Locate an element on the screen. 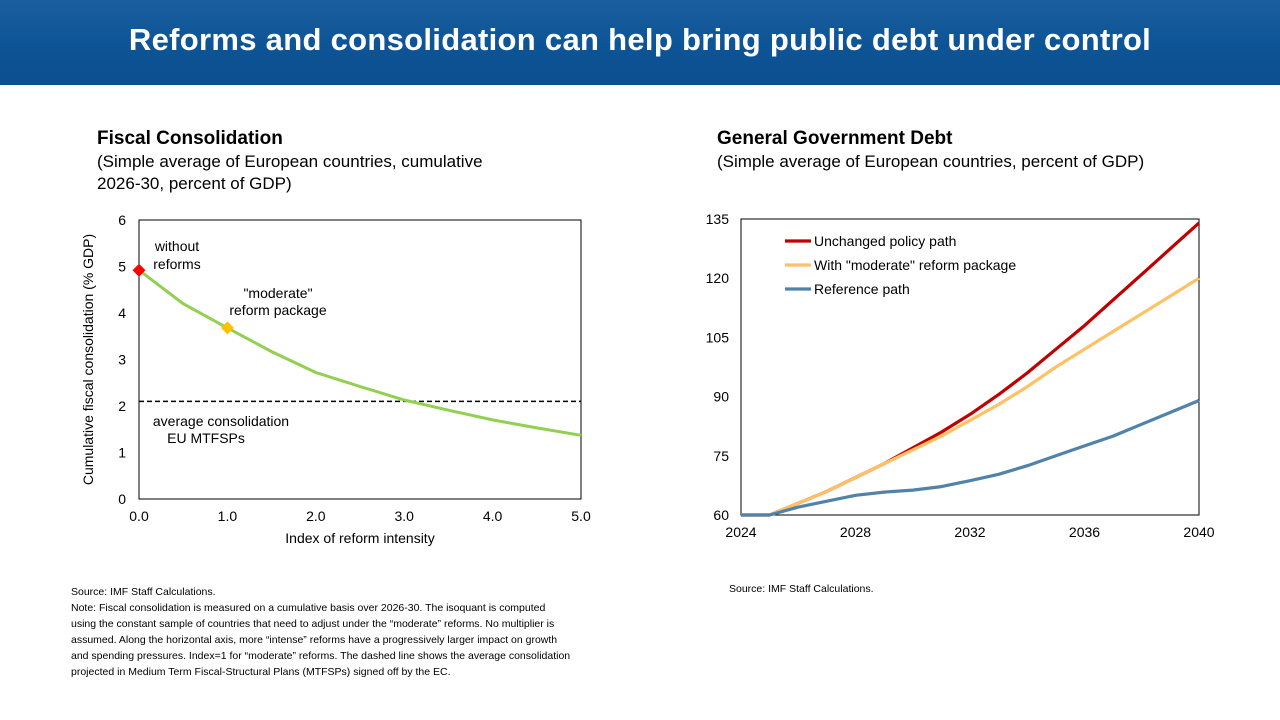 The image size is (1280, 720). left-y-tick-label: 2 is located at coordinates (122, 406).